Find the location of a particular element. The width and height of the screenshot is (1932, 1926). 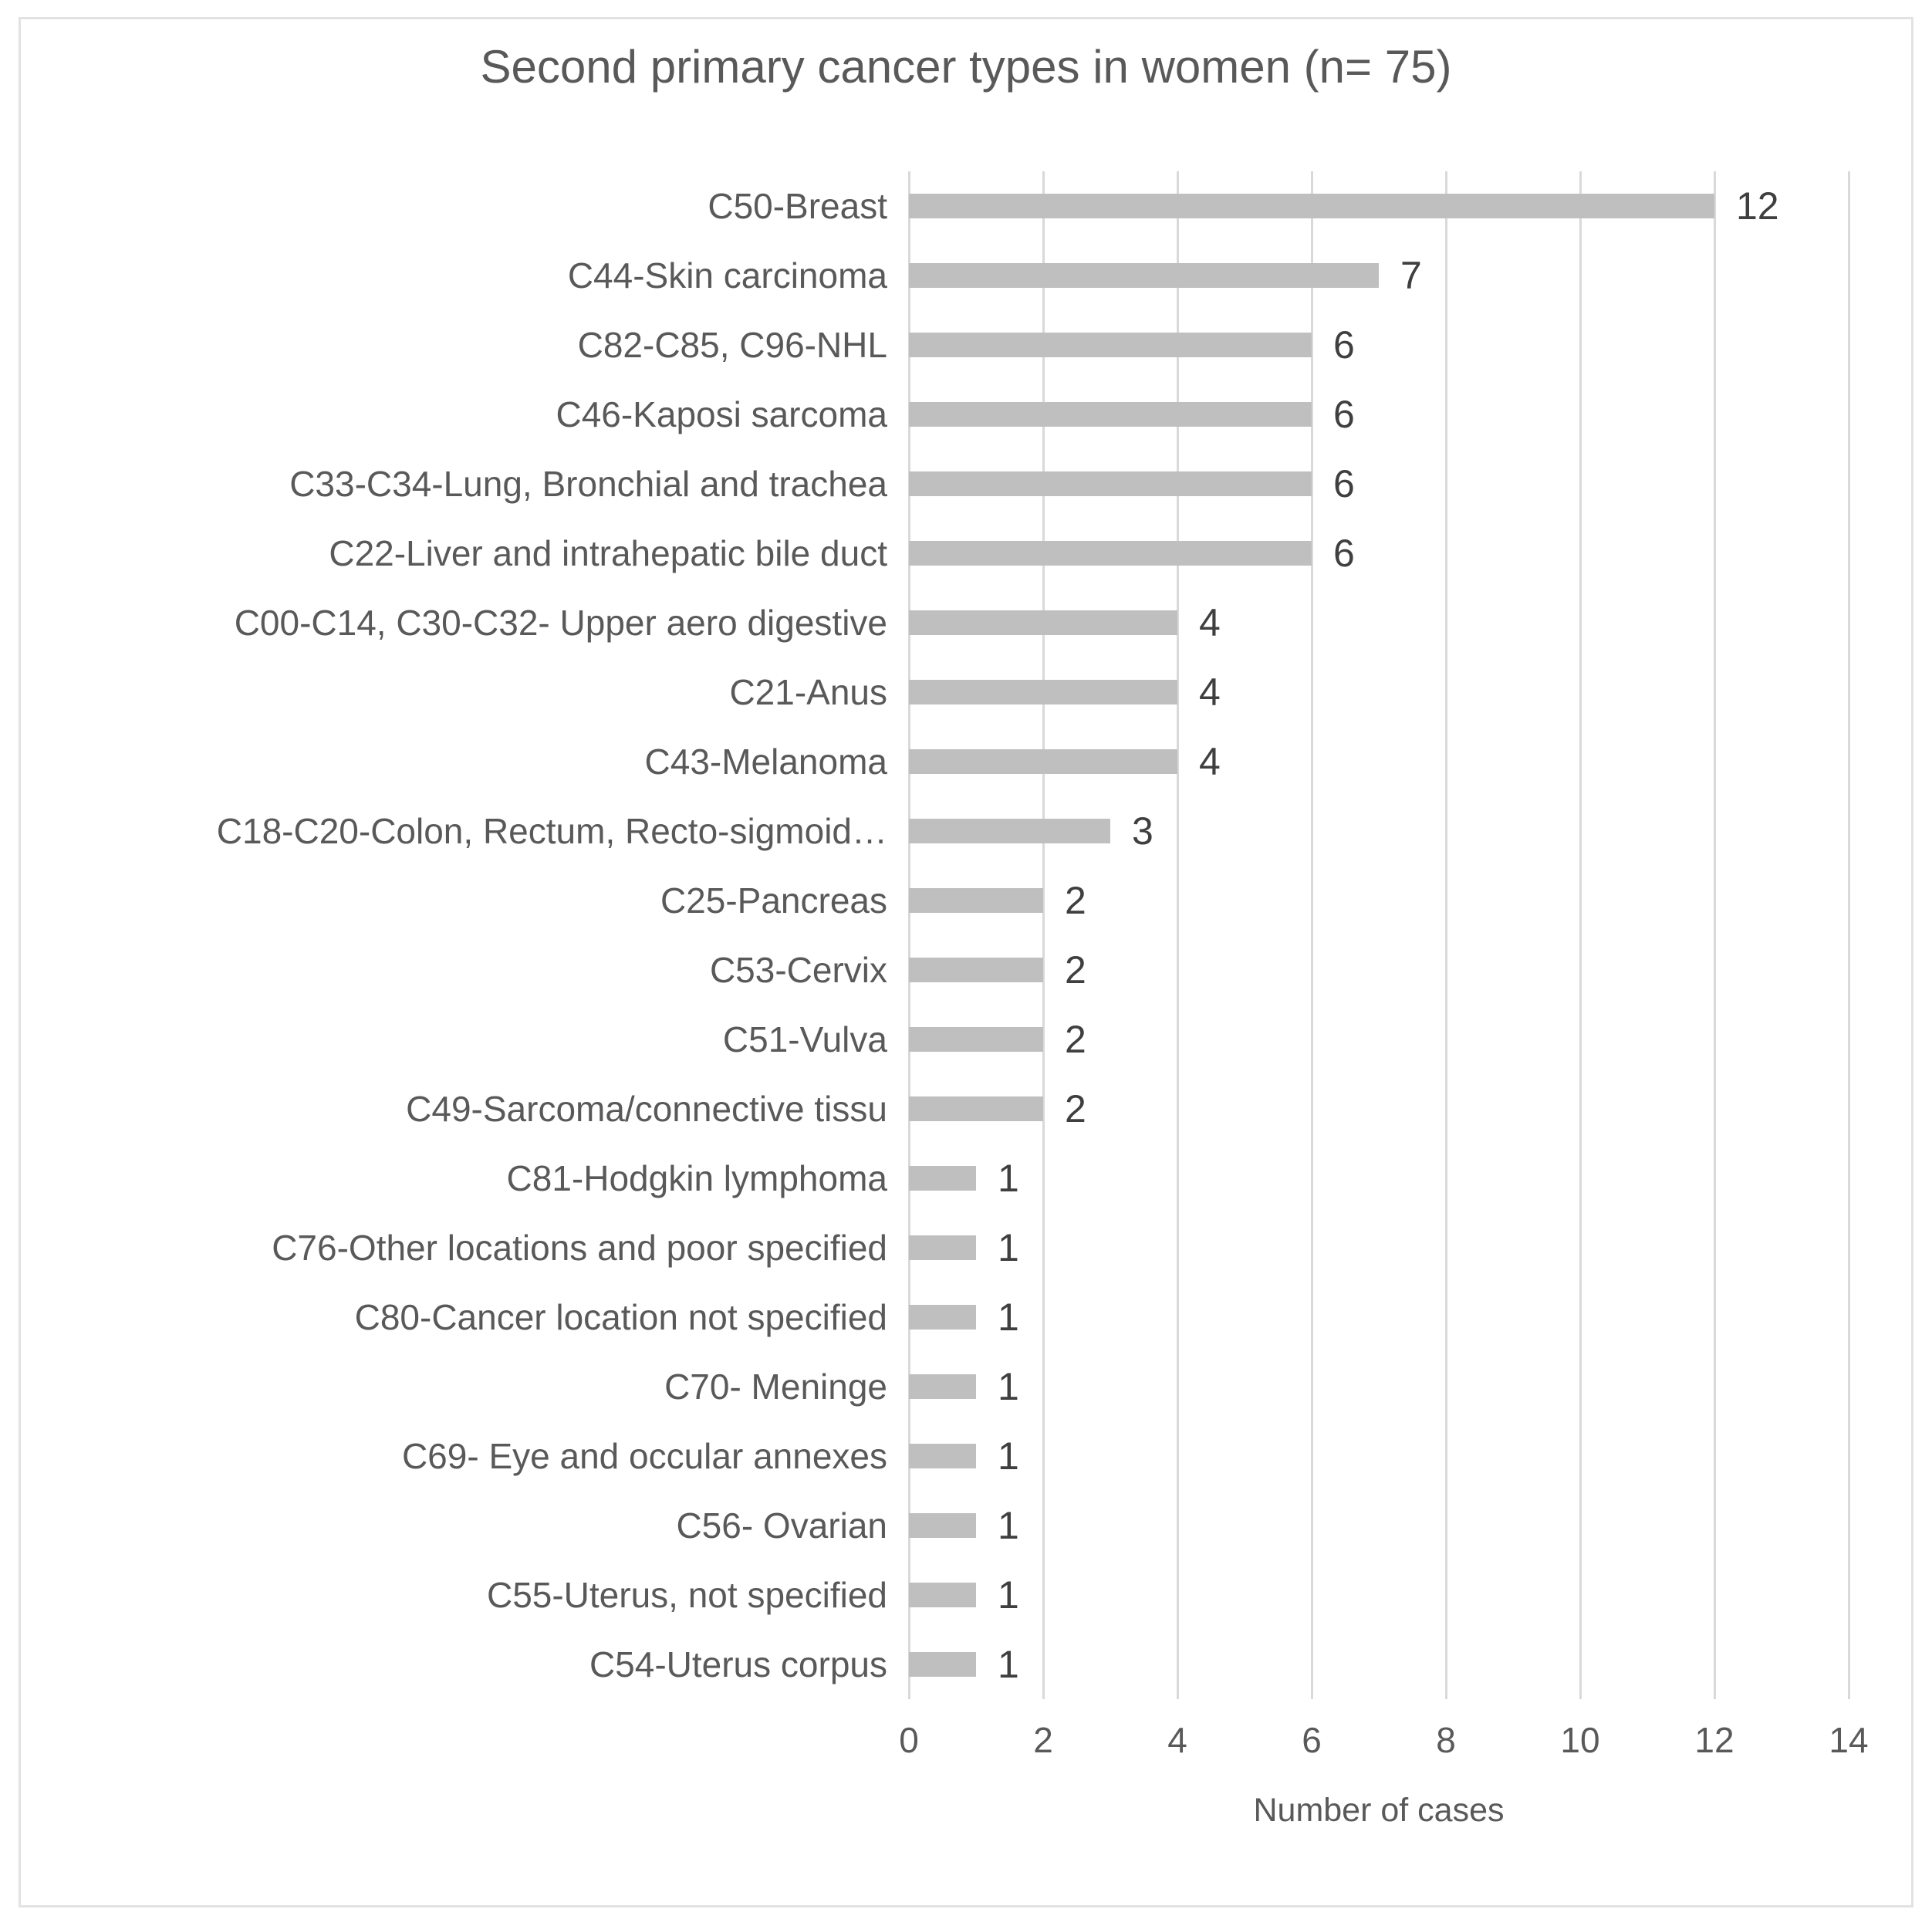

x-tick-label: 6 is located at coordinates (1312, 1740).